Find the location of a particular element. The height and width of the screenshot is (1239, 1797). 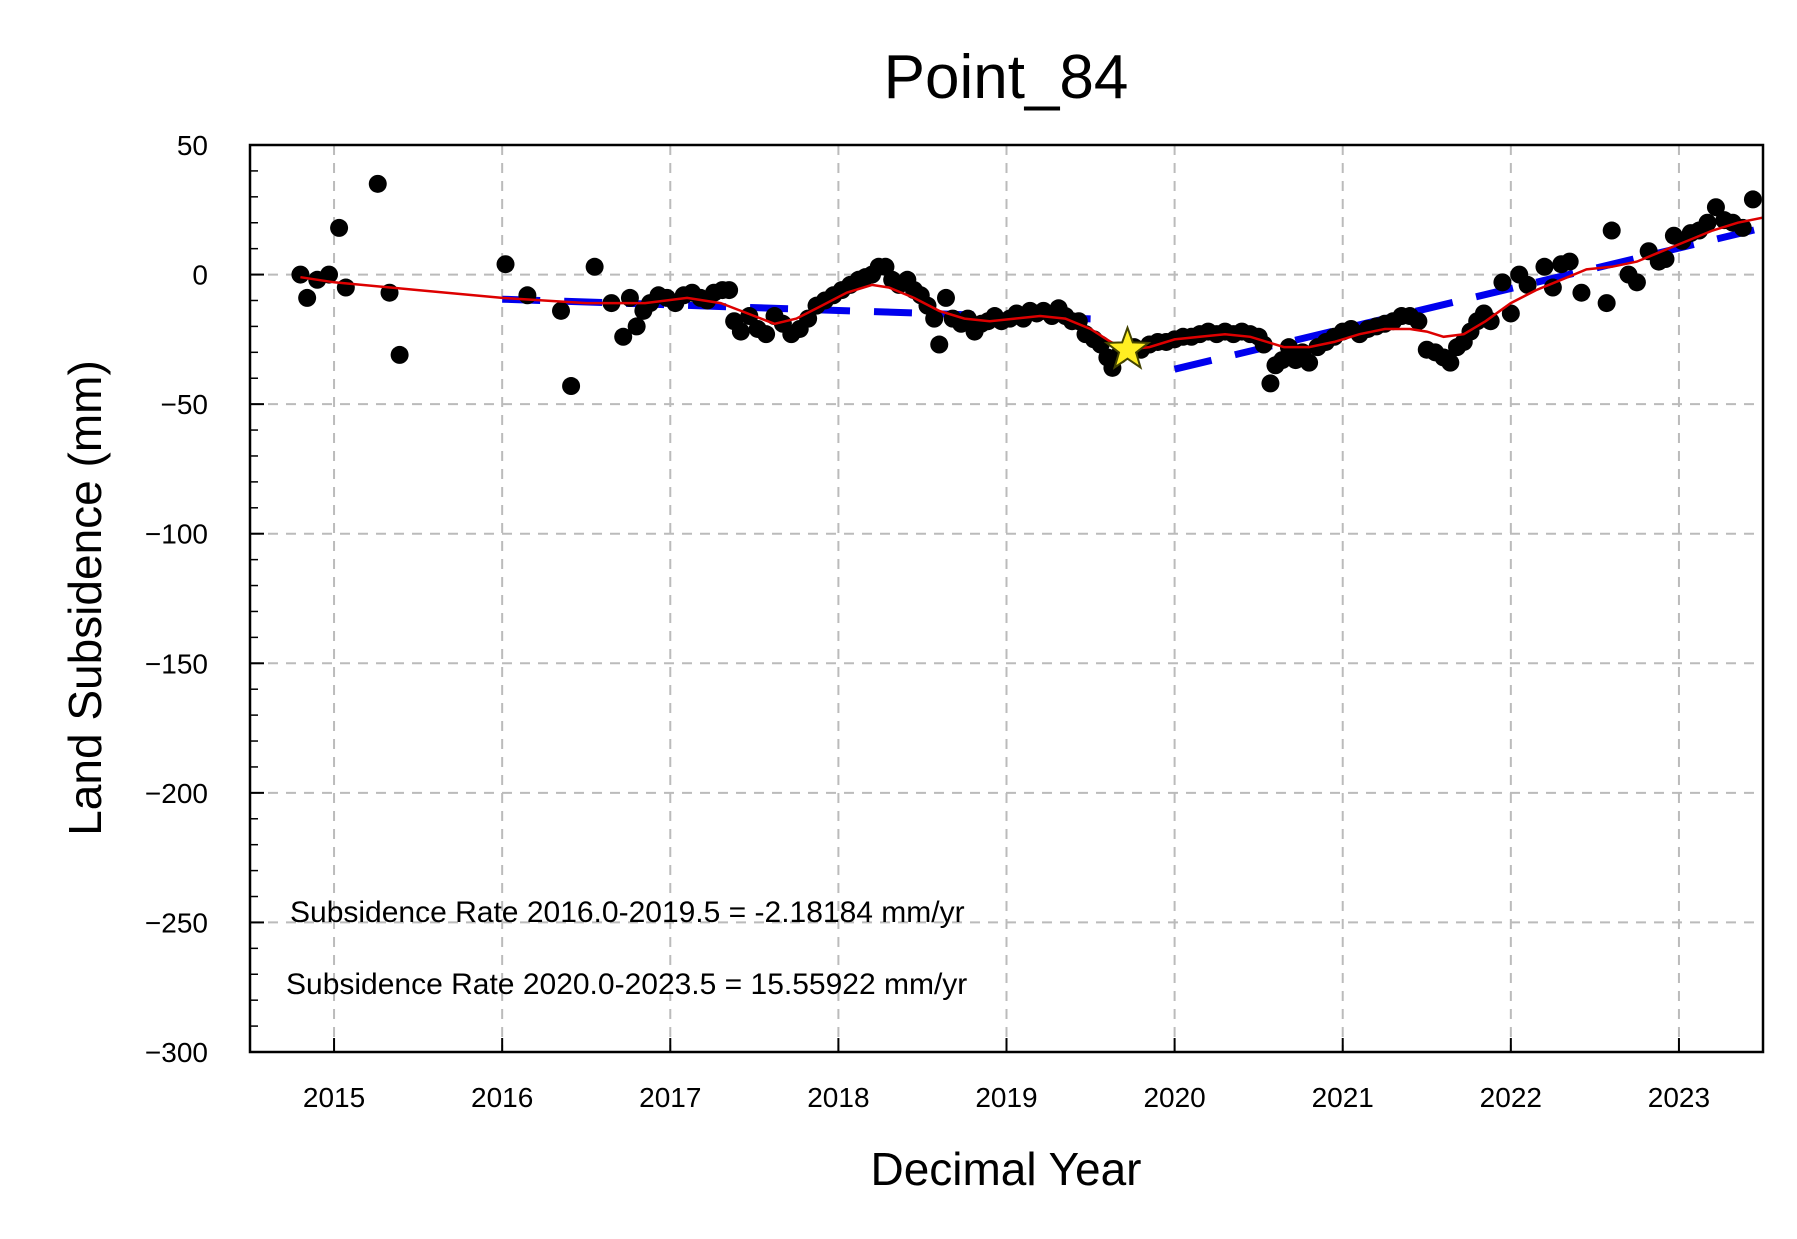

chart-title: Point_84 is located at coordinates (1006, 77).